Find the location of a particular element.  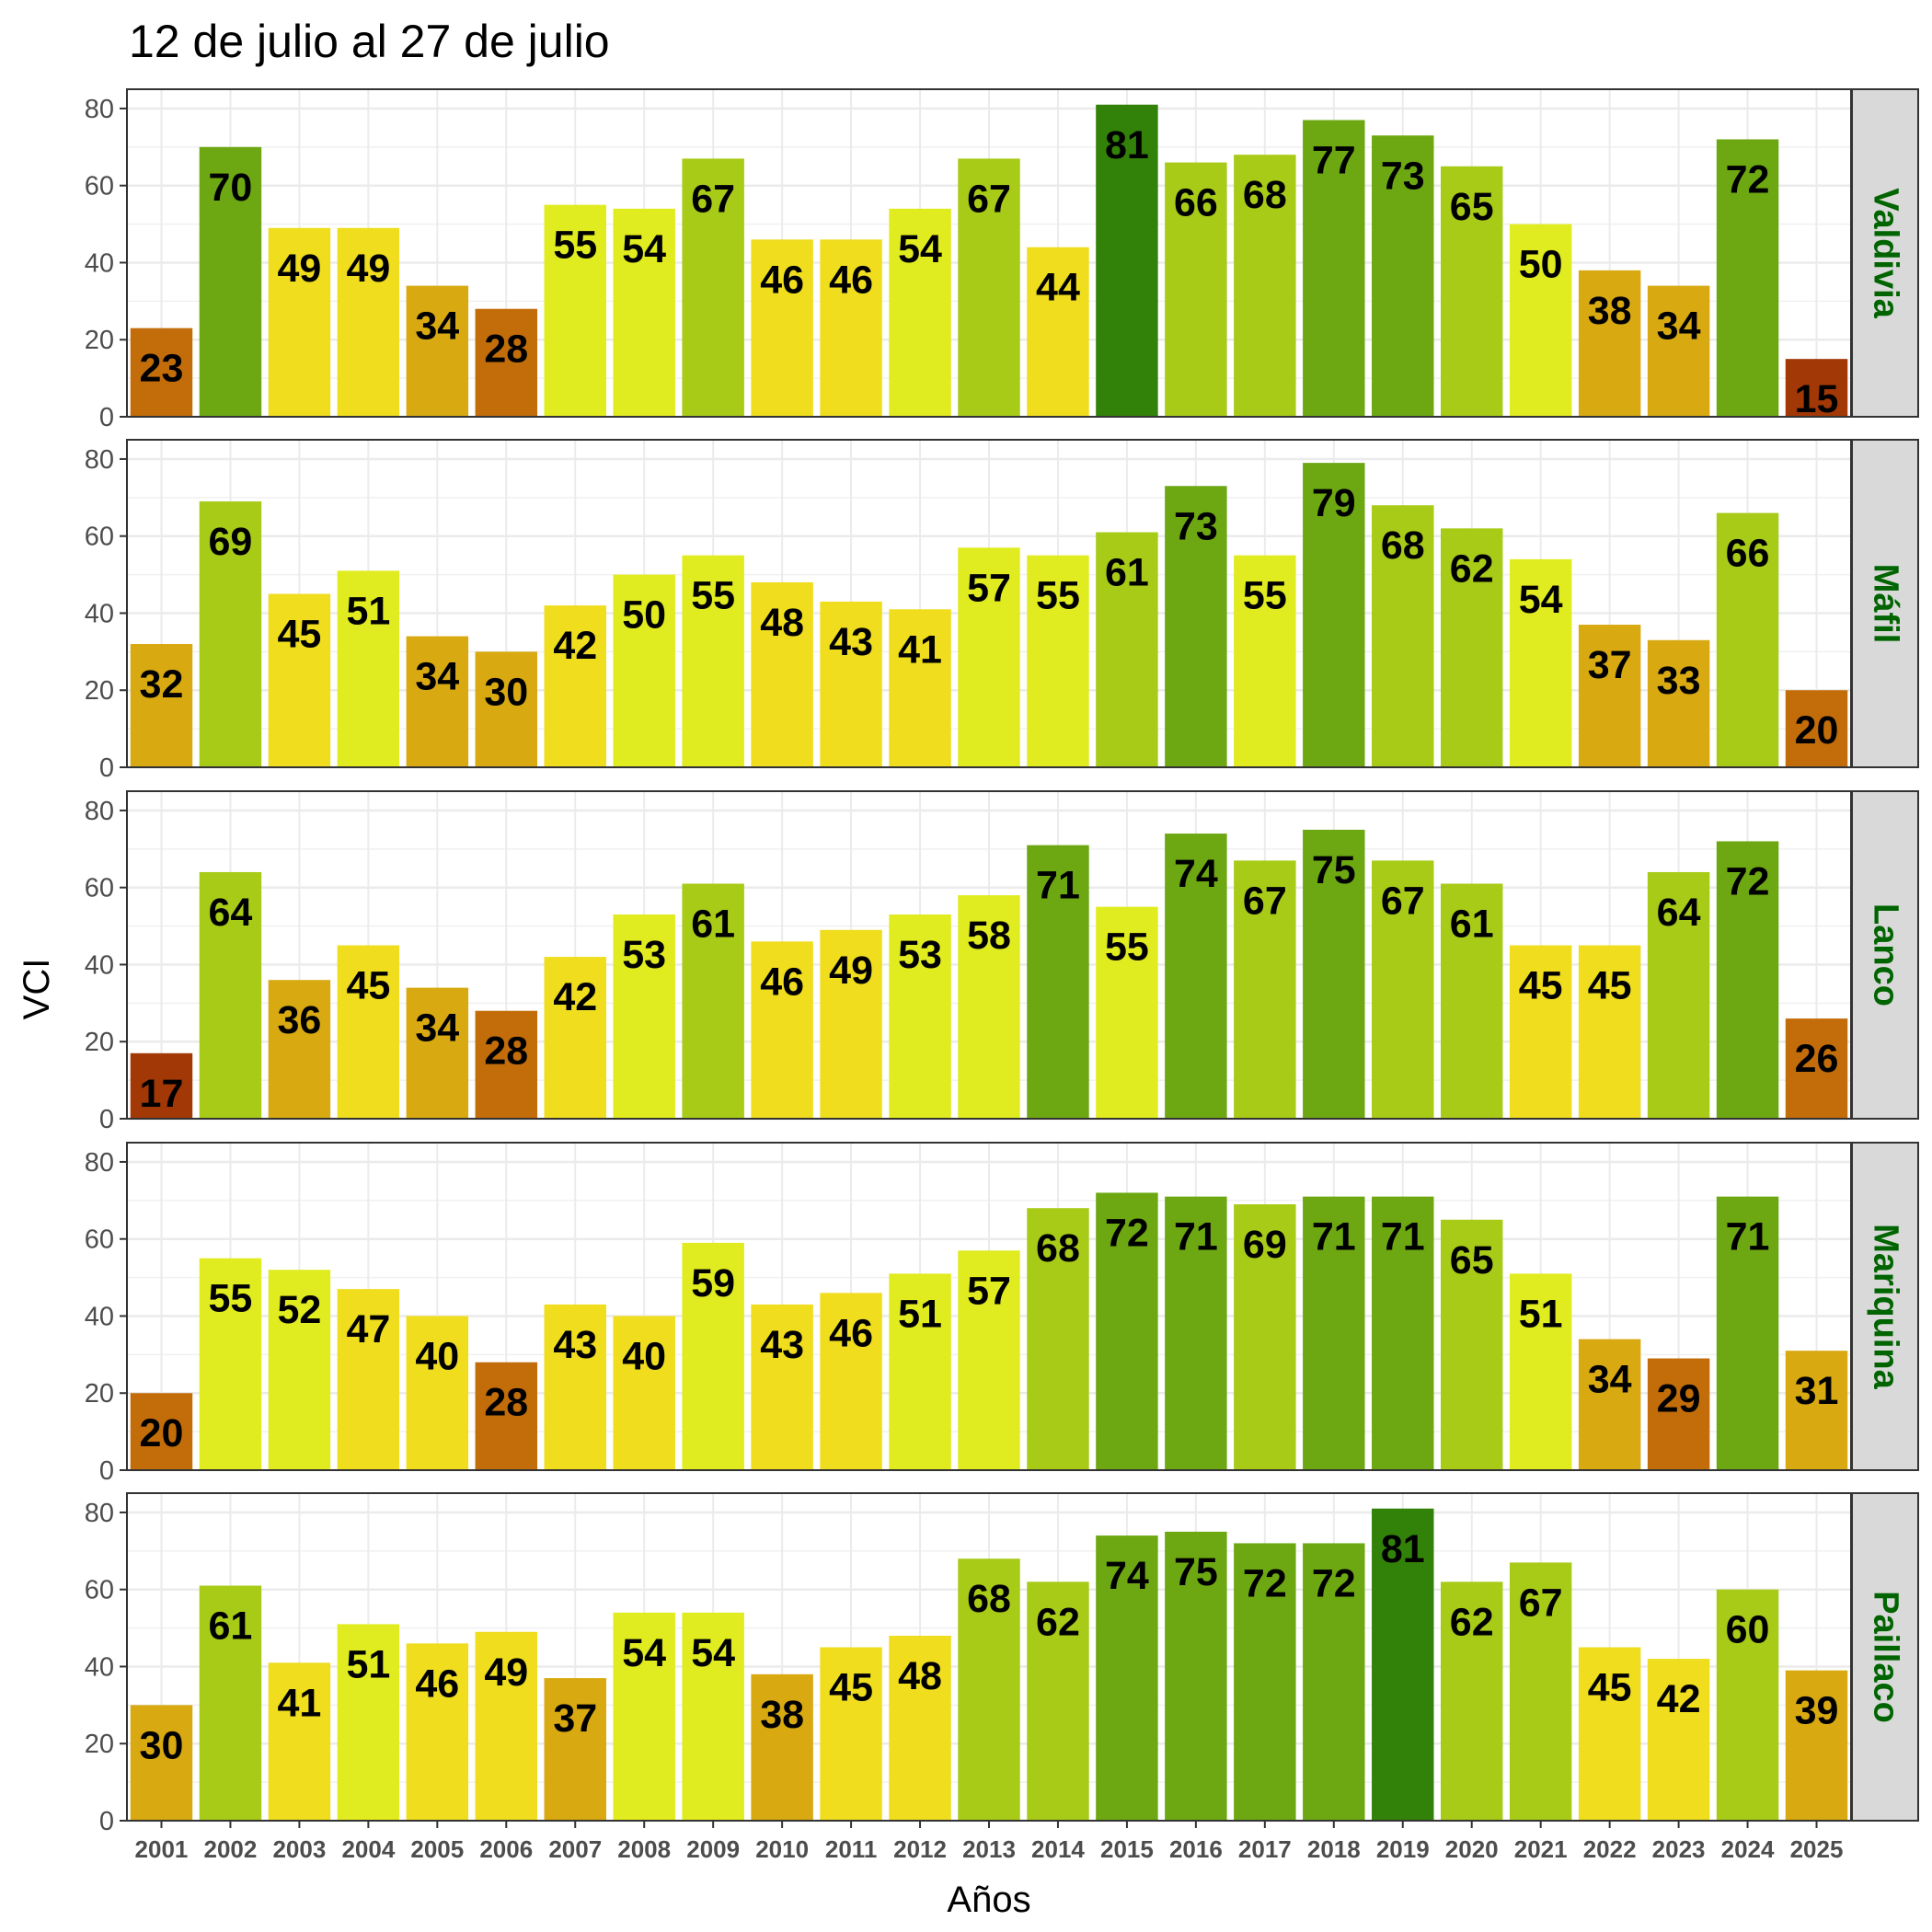

bar-value-label: 70 is located at coordinates (231, 188).